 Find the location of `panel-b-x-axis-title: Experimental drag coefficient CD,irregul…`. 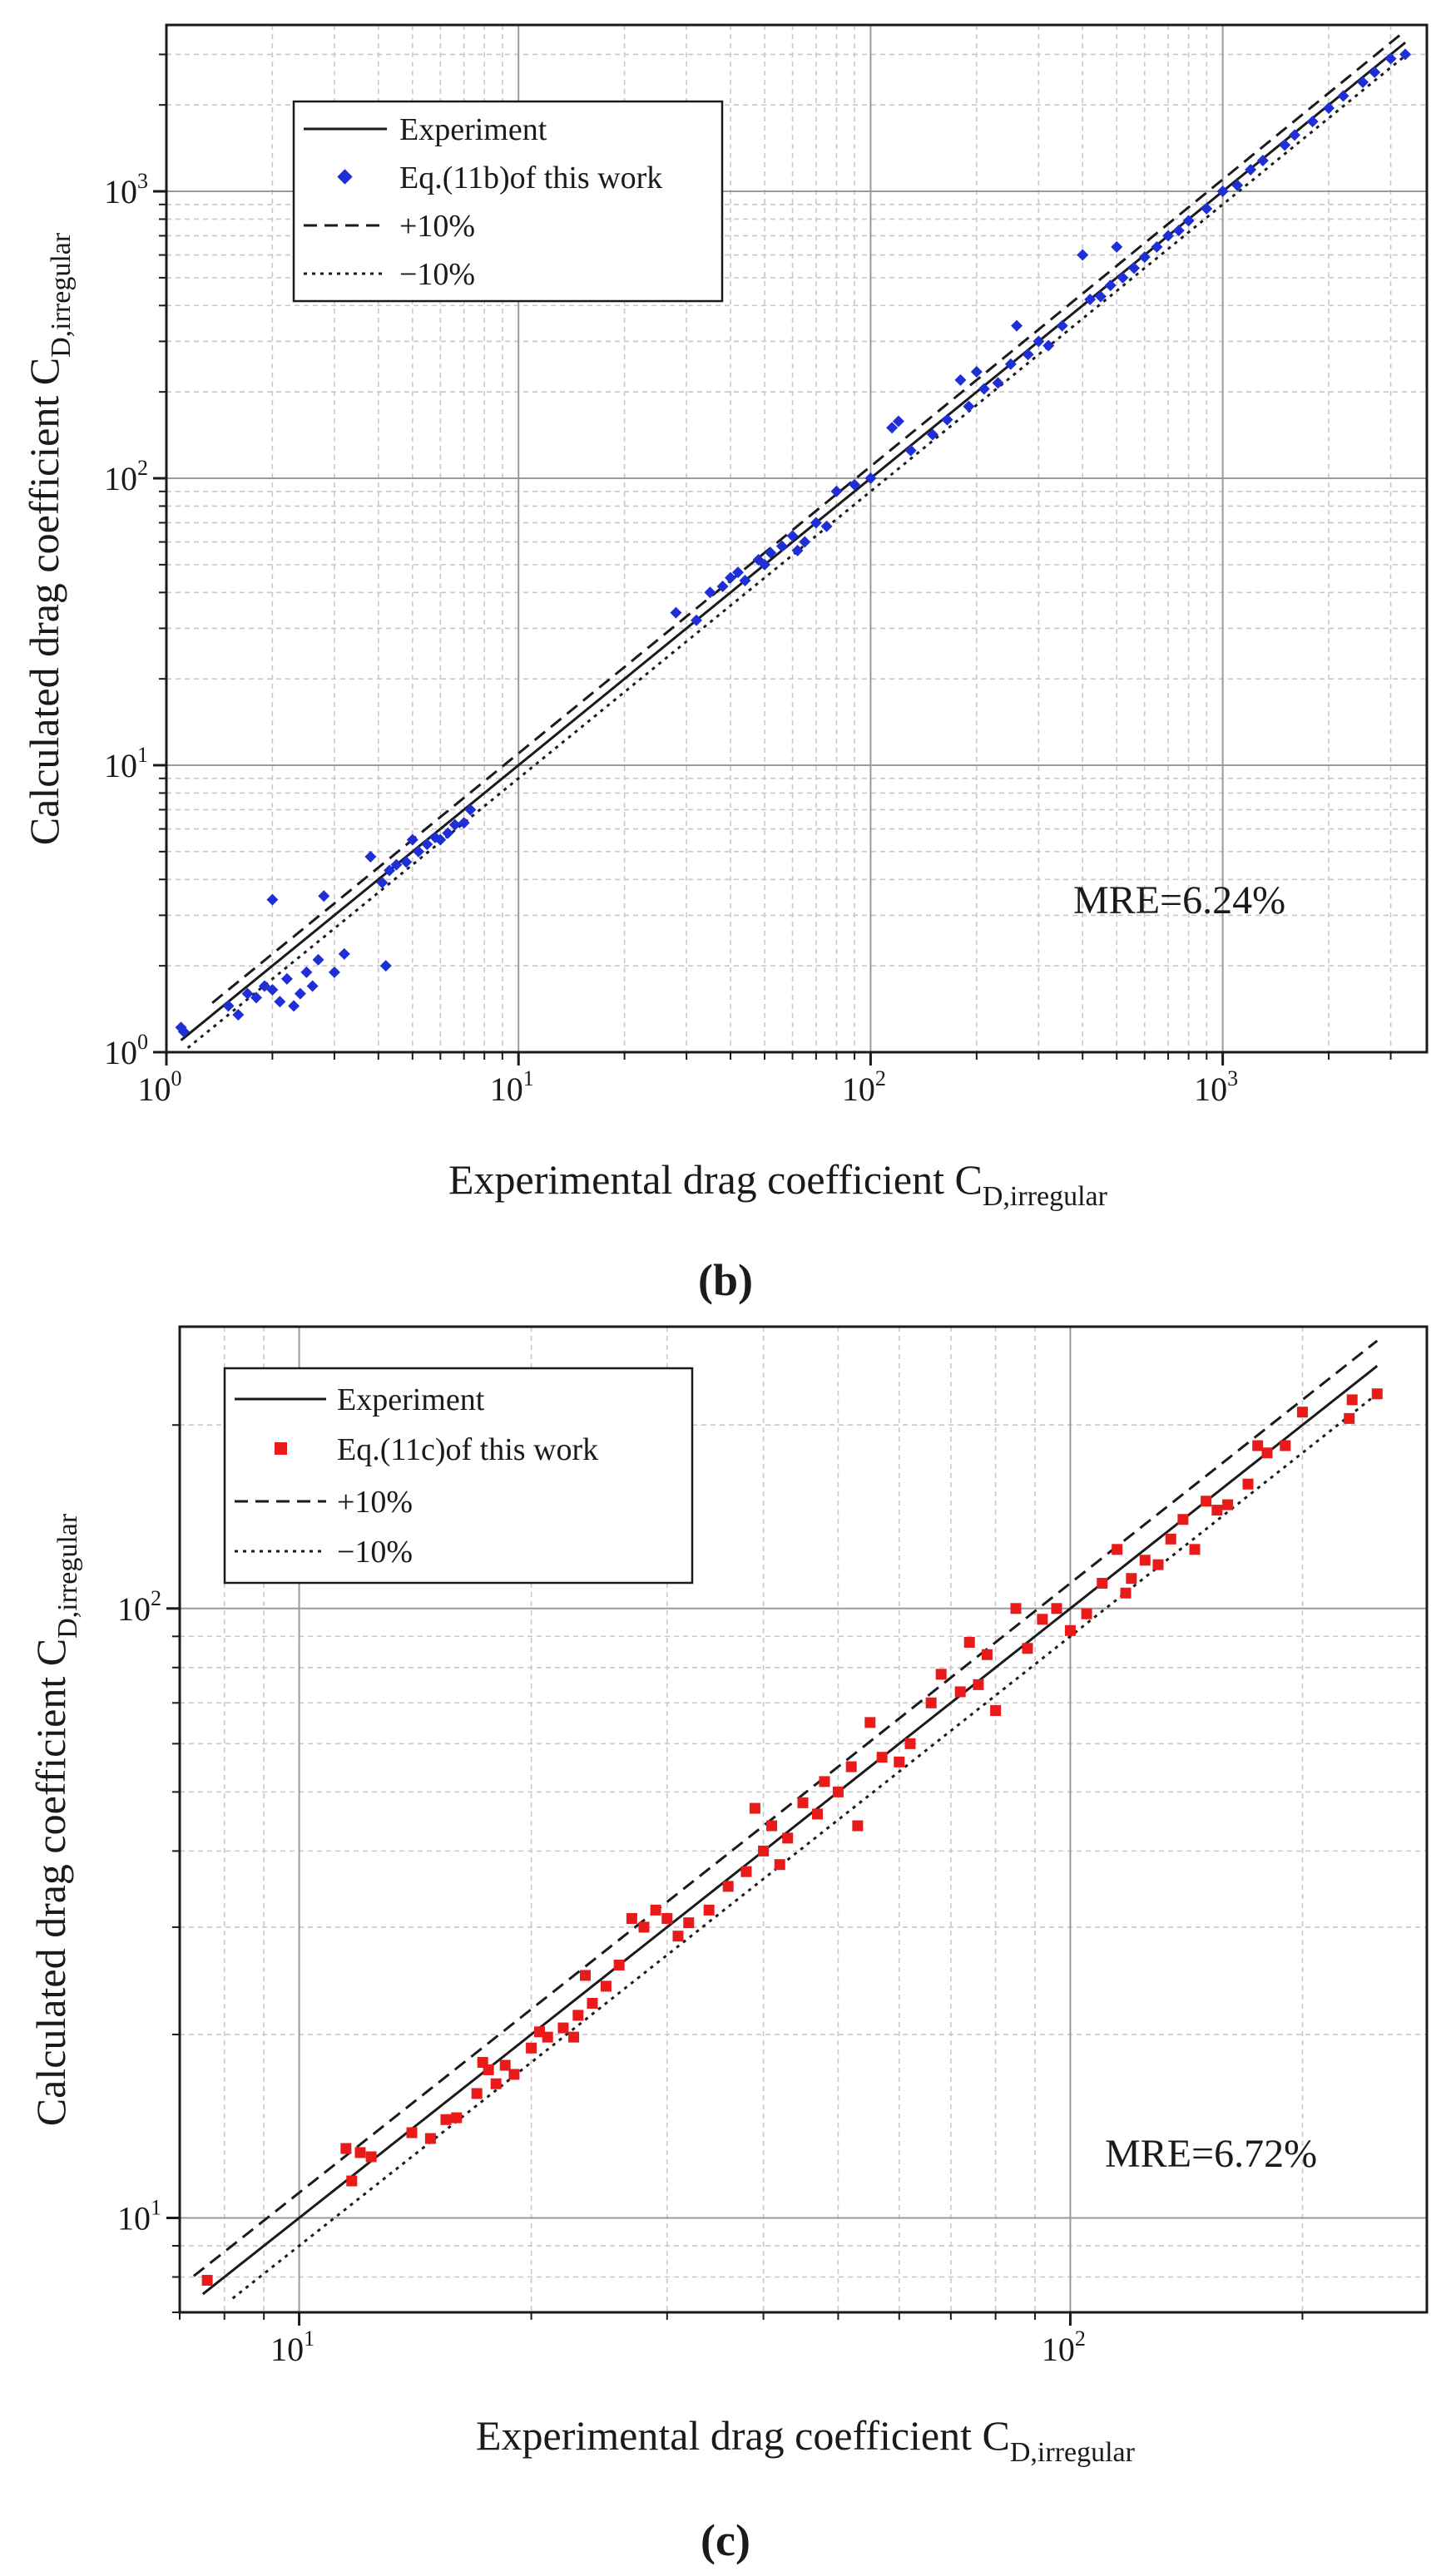

panel-b-x-axis-title: Experimental drag coefficient CD,irregul… is located at coordinates (778, 1184).